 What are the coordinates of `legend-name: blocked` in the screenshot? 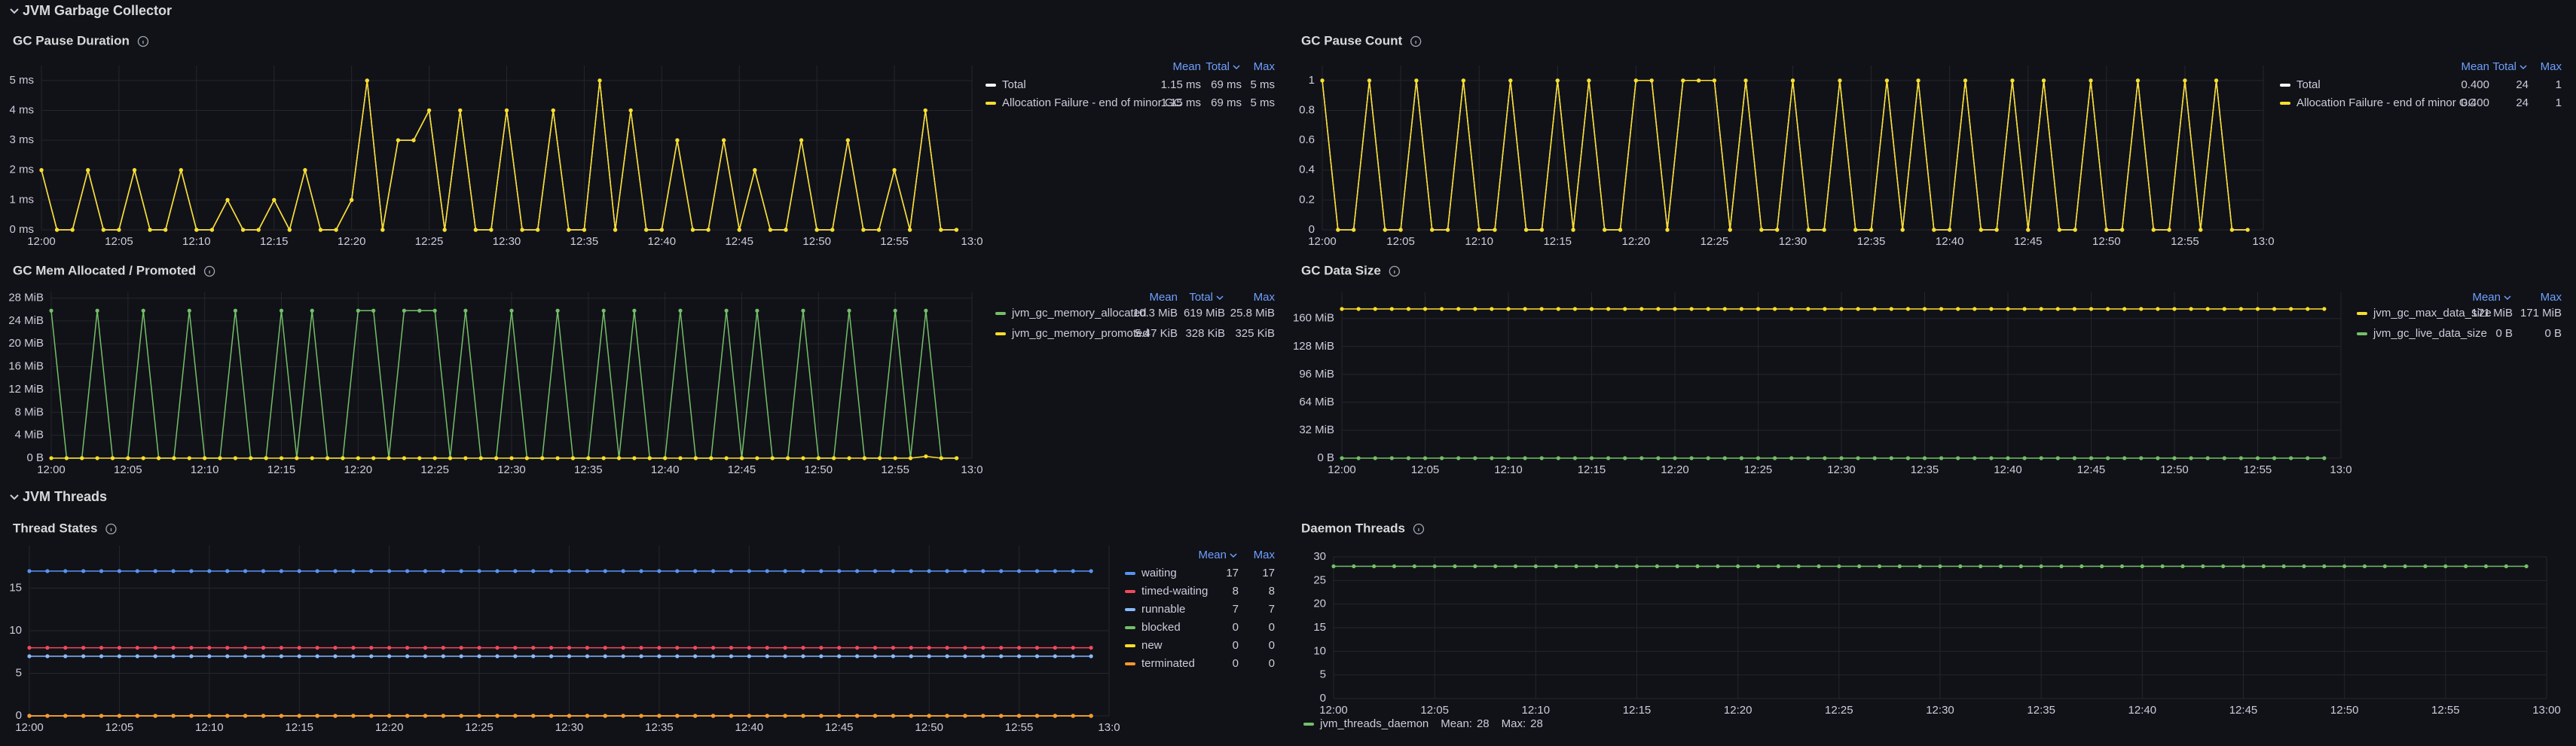 It's located at (1161, 627).